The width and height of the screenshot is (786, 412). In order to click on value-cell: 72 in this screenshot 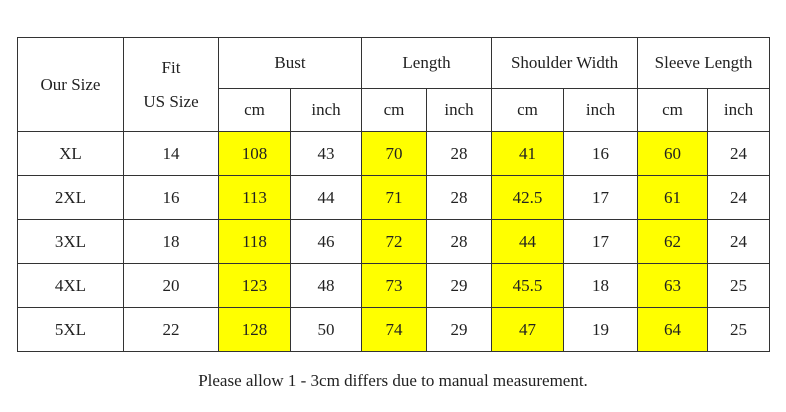, I will do `click(394, 241)`.